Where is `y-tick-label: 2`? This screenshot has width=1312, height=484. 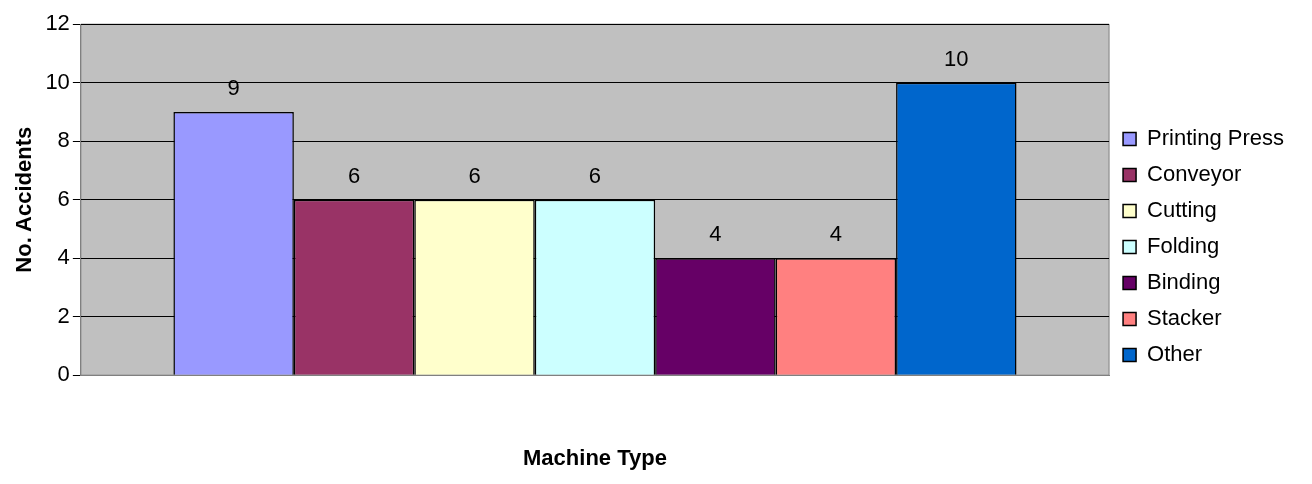
y-tick-label: 2 is located at coordinates (63, 315).